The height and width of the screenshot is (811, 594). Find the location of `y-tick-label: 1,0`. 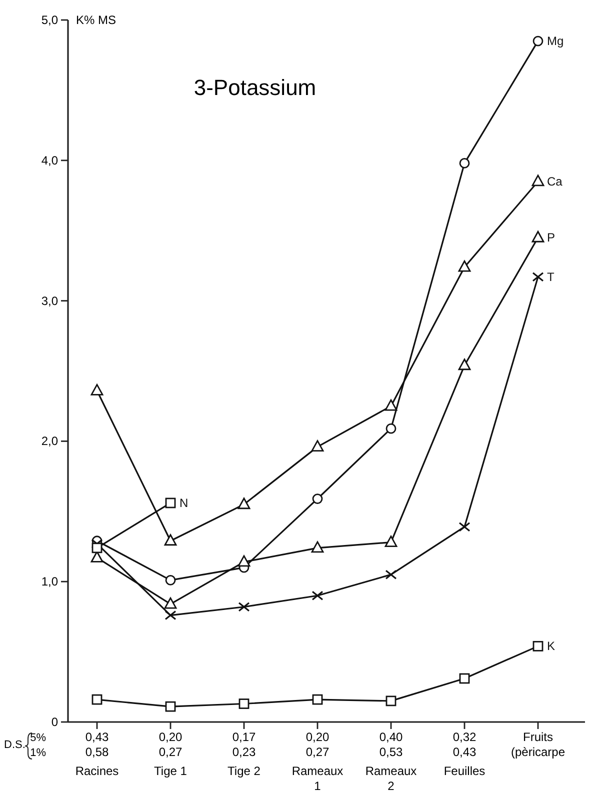

y-tick-label: 1,0 is located at coordinates (49, 581).